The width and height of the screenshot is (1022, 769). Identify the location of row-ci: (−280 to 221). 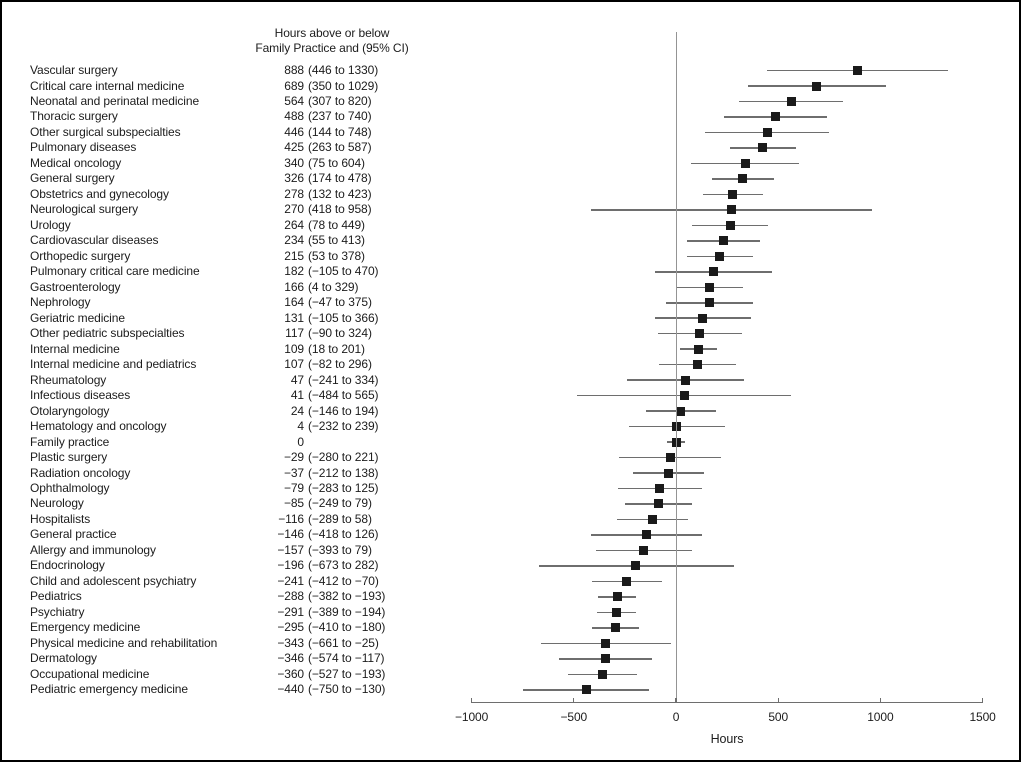
(343, 457).